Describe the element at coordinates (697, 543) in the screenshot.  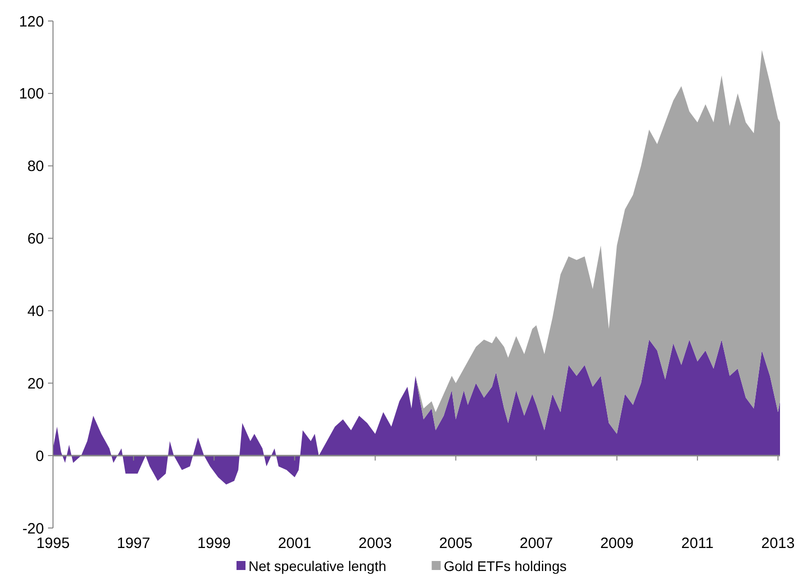
I see `x-tick-label: 2011` at that location.